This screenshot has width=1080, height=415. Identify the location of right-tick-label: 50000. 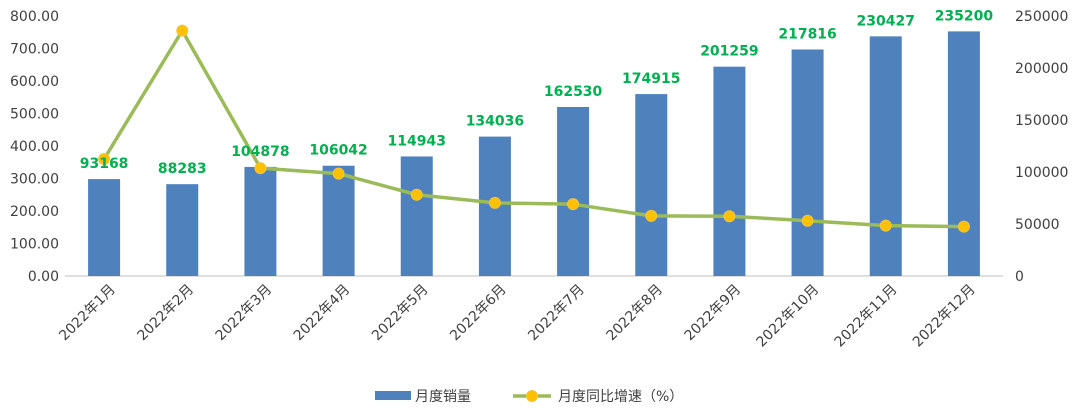
(1037, 225).